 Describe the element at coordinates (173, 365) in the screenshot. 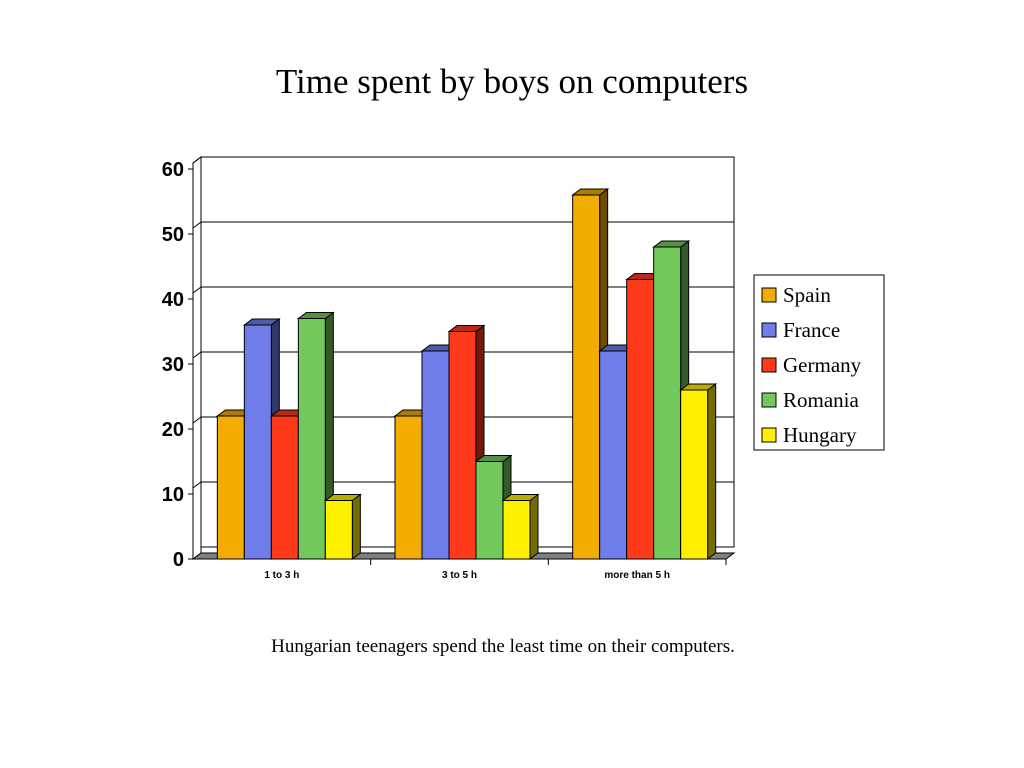

I see `y-tick-label: 30` at that location.